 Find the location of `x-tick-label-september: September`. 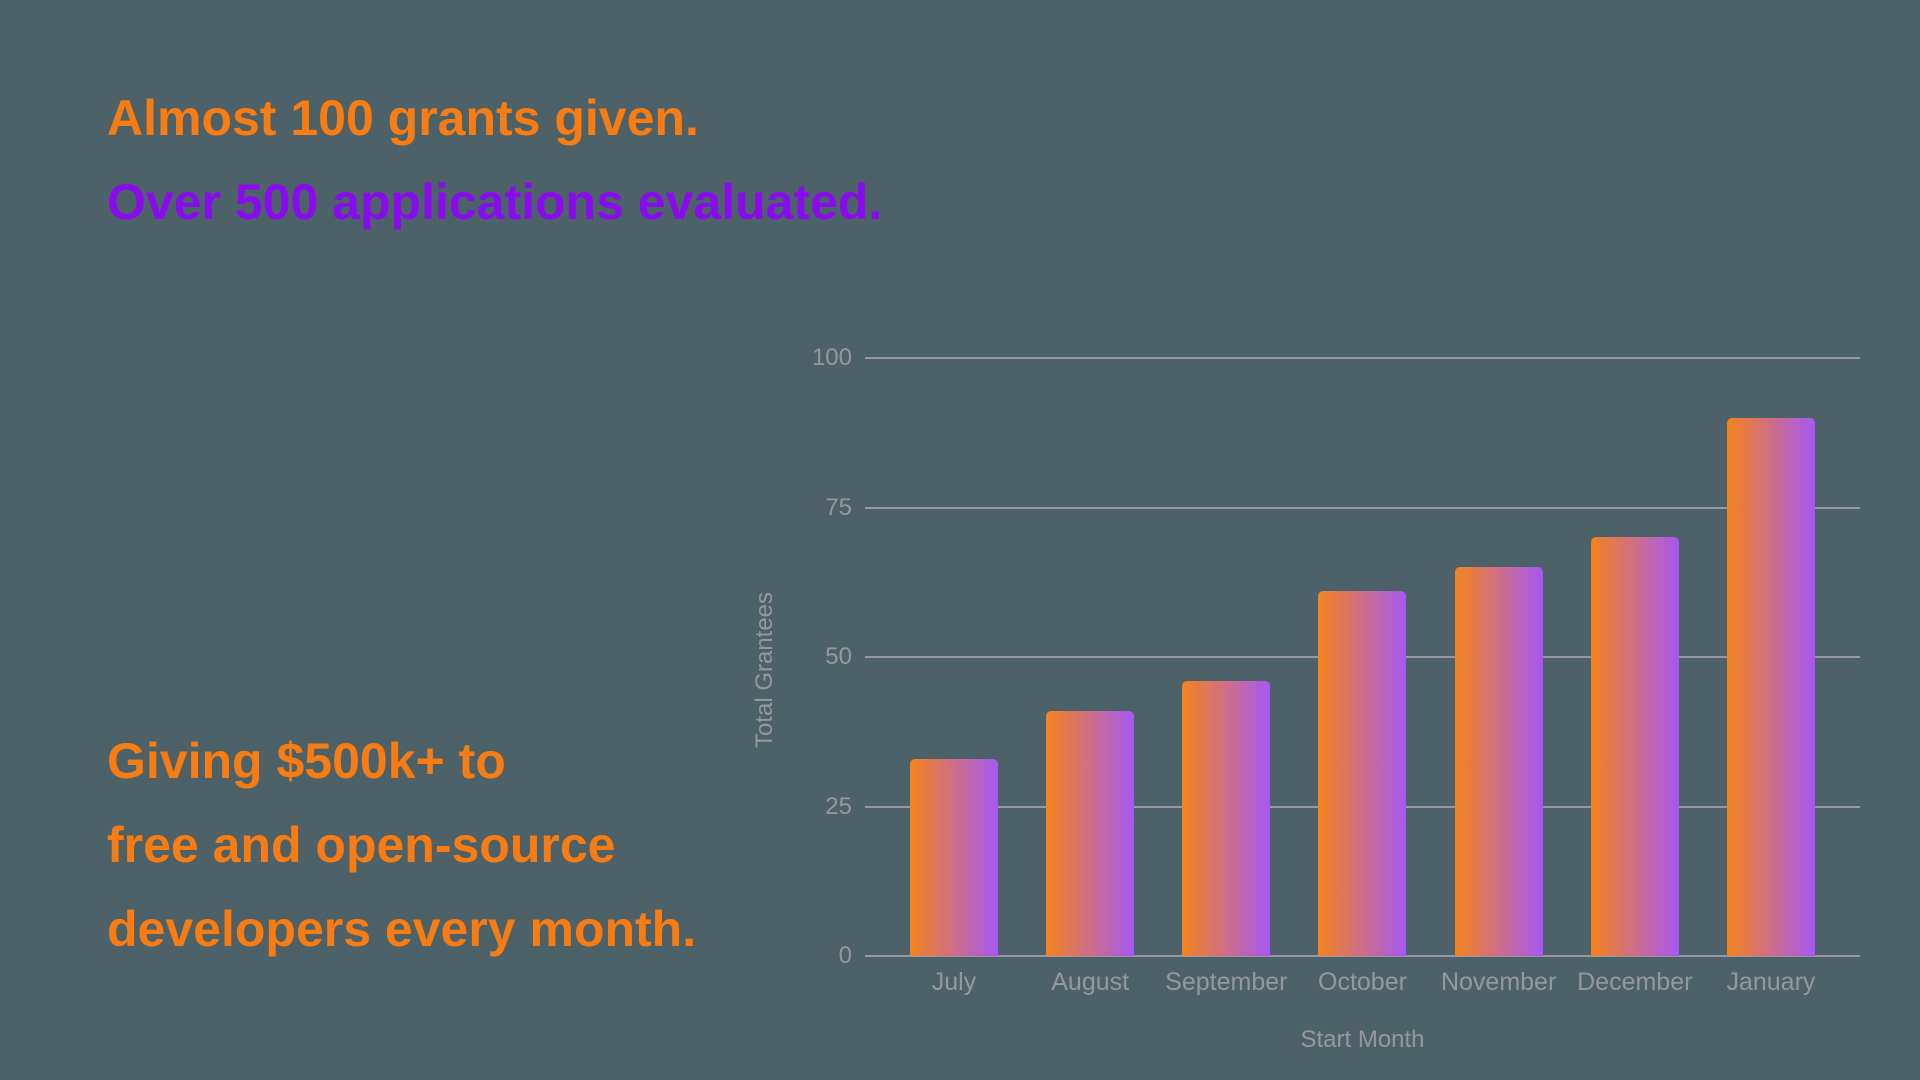

x-tick-label-september: September is located at coordinates (1226, 982).